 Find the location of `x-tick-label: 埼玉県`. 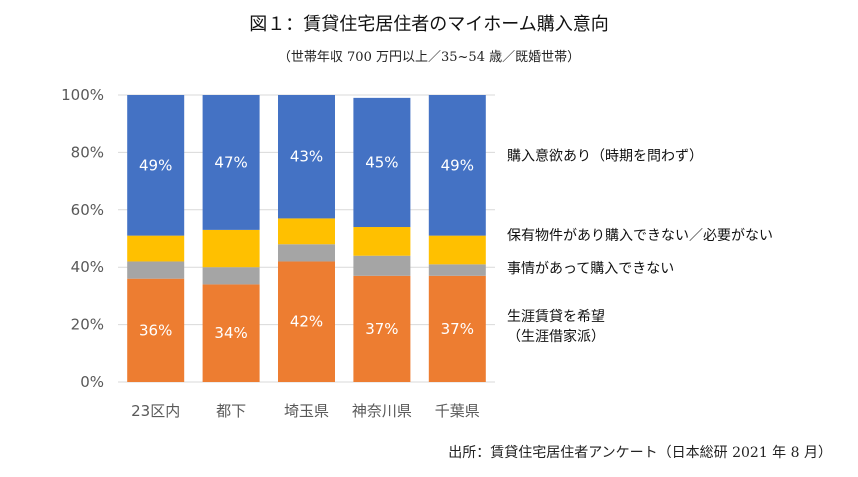

x-tick-label: 埼玉県 is located at coordinates (306, 411).